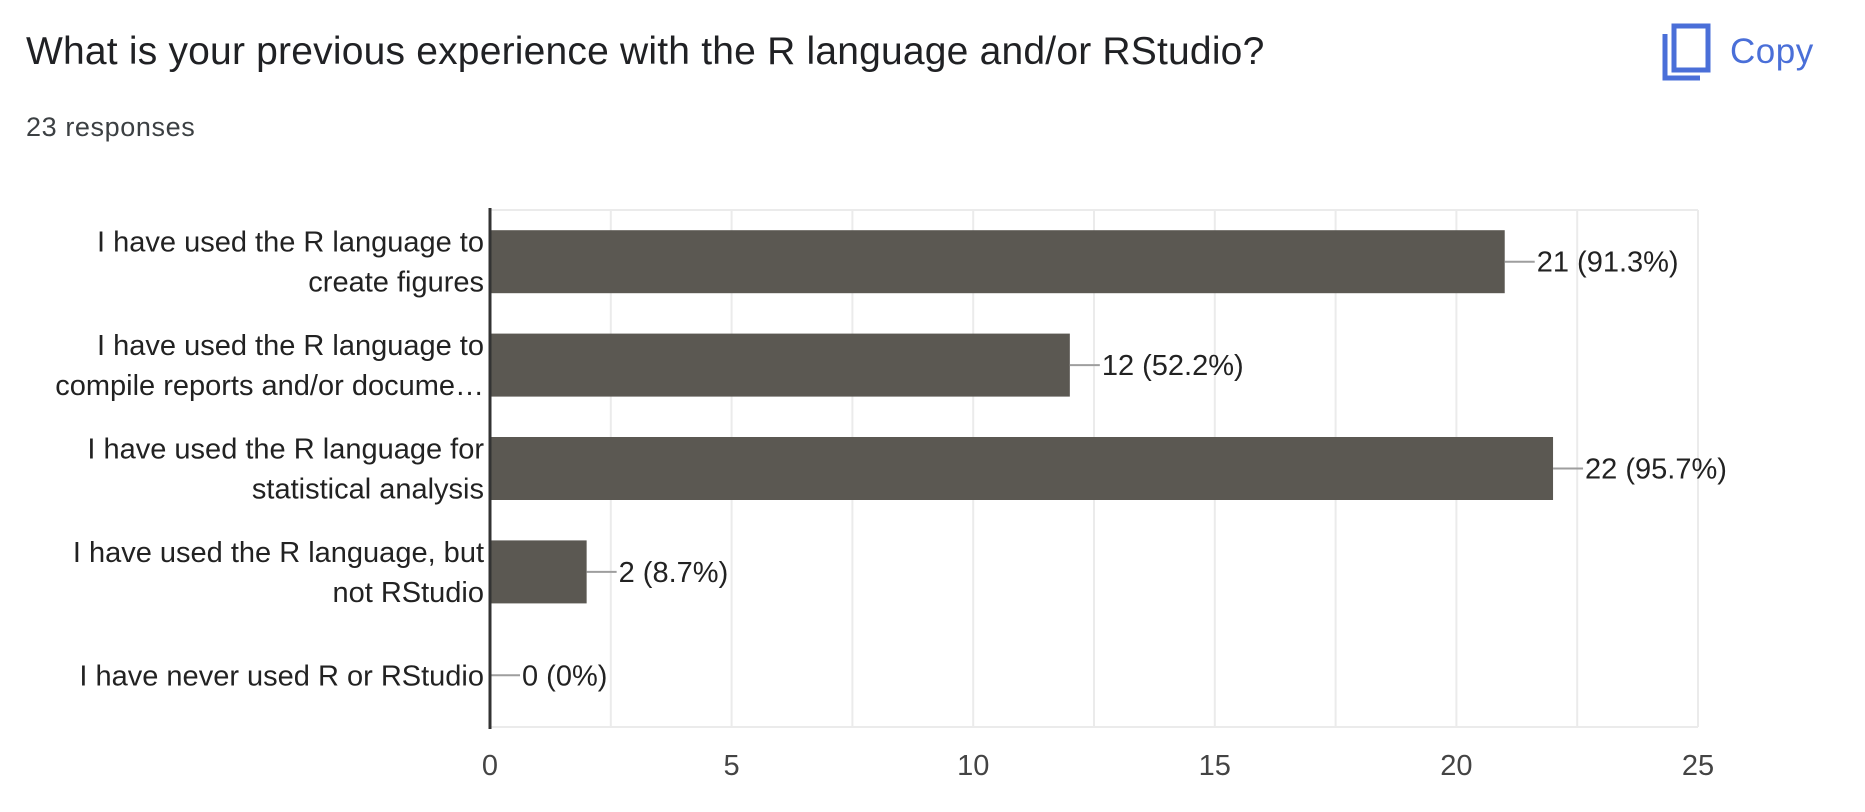  What do you see at coordinates (111, 127) in the screenshot?
I see `response-count: 23 responses` at bounding box center [111, 127].